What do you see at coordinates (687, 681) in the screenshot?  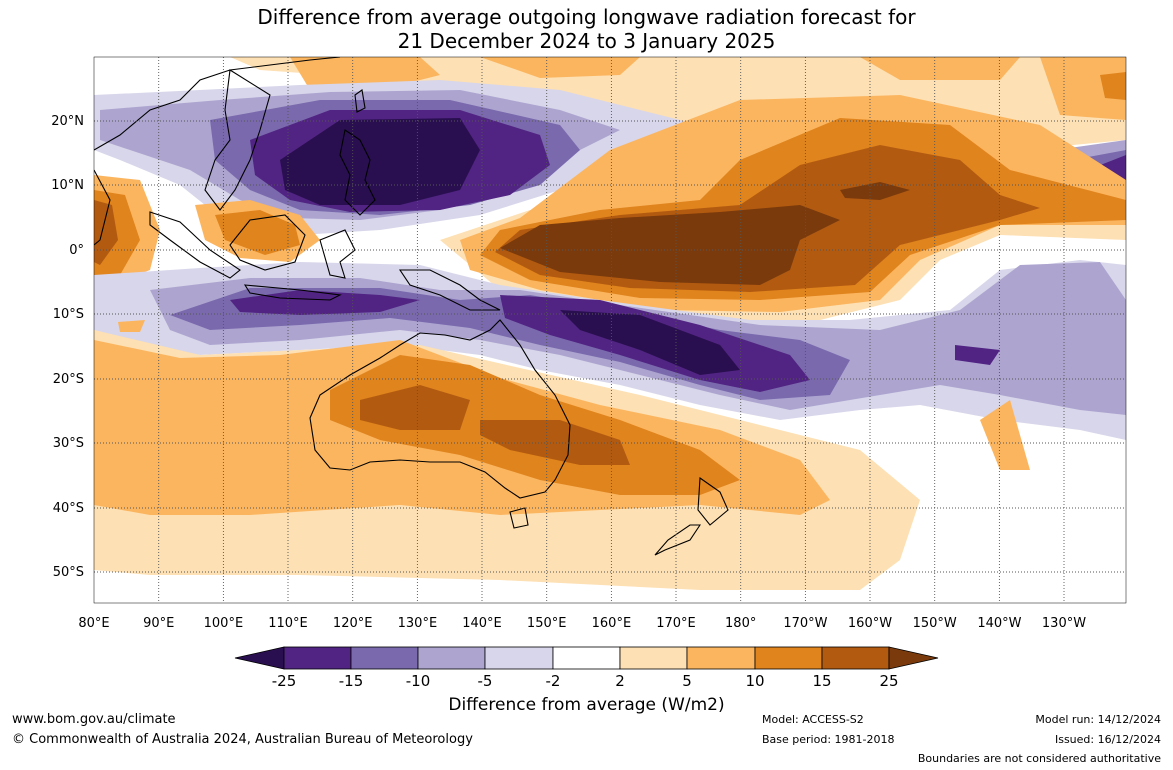 I see `colorbar-tick: 5` at bounding box center [687, 681].